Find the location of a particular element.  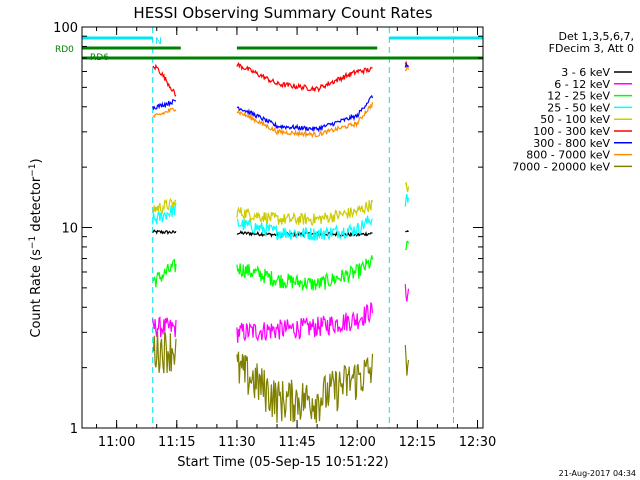

y-tick-label: 100 is located at coordinates (65, 28).